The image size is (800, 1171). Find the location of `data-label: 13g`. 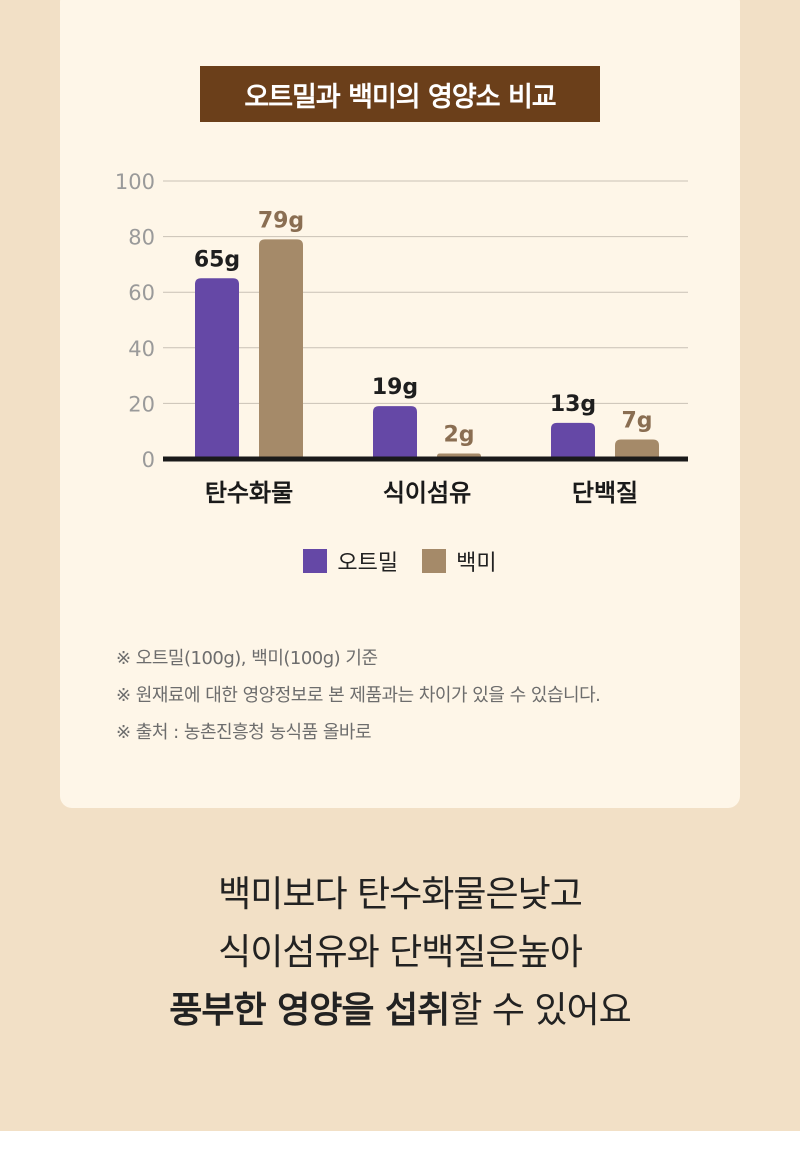

data-label: 13g is located at coordinates (573, 404).